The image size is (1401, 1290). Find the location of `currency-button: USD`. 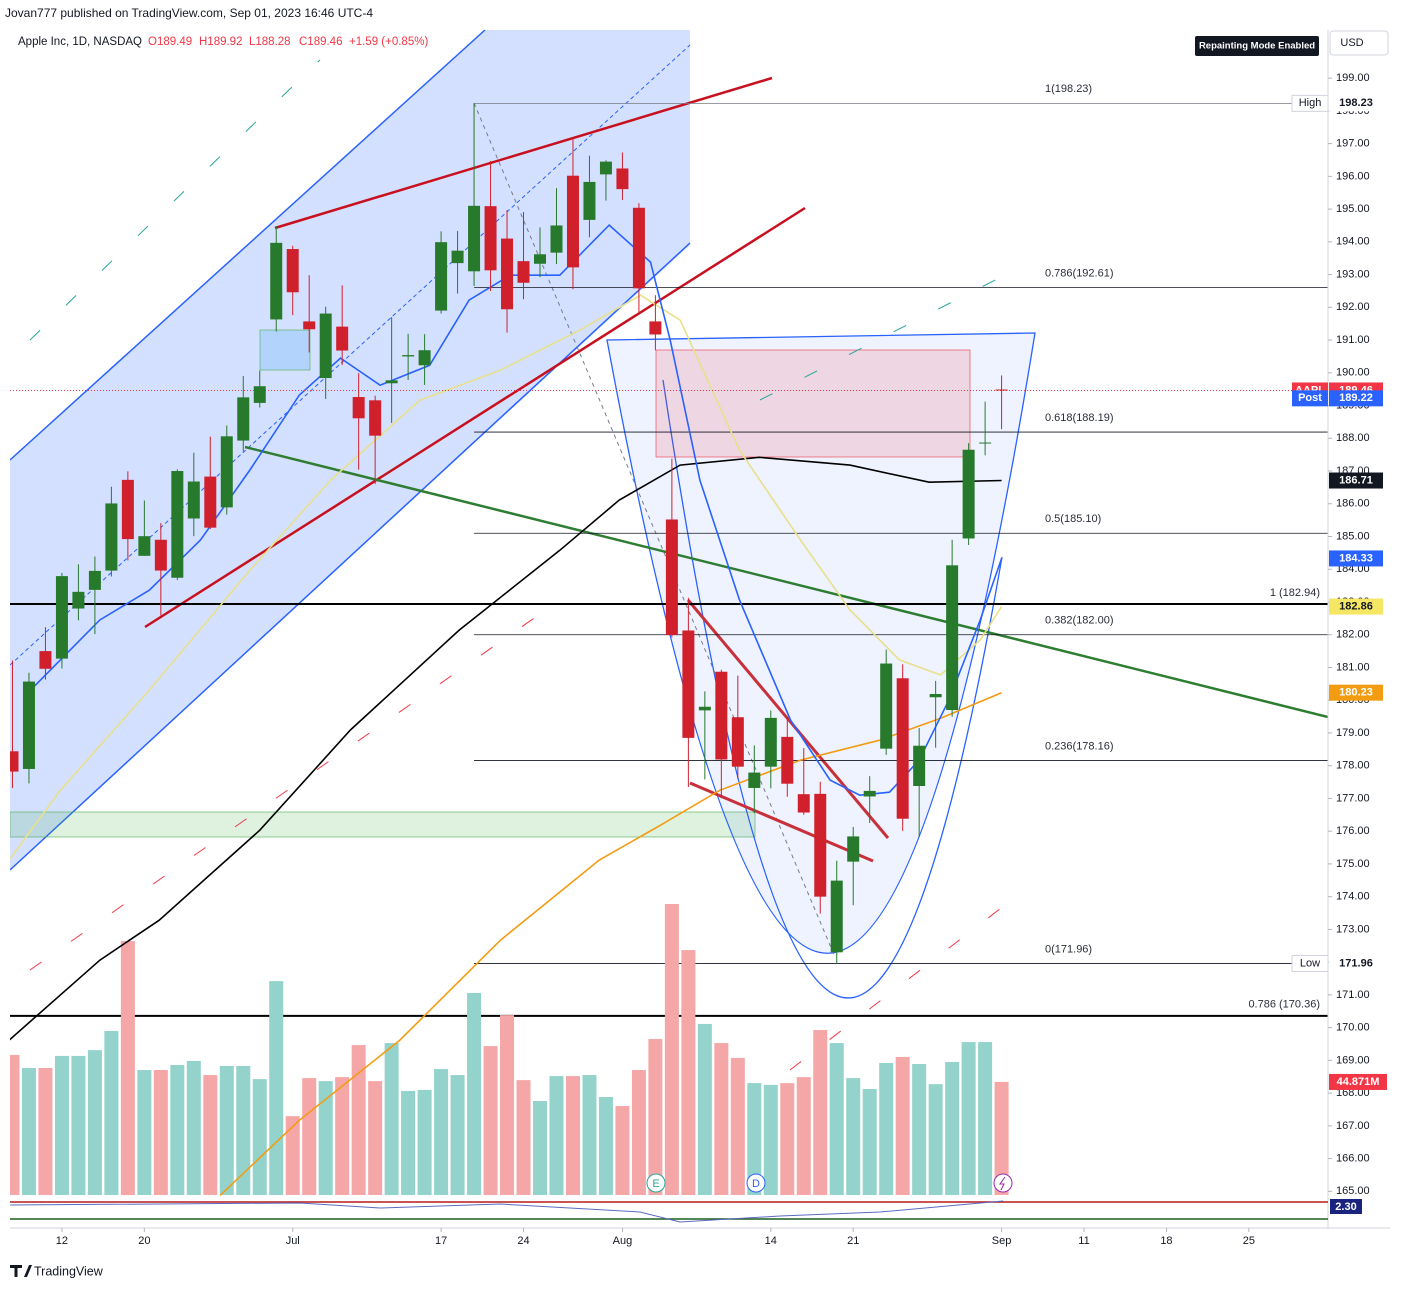

currency-button: USD is located at coordinates (1351, 43).